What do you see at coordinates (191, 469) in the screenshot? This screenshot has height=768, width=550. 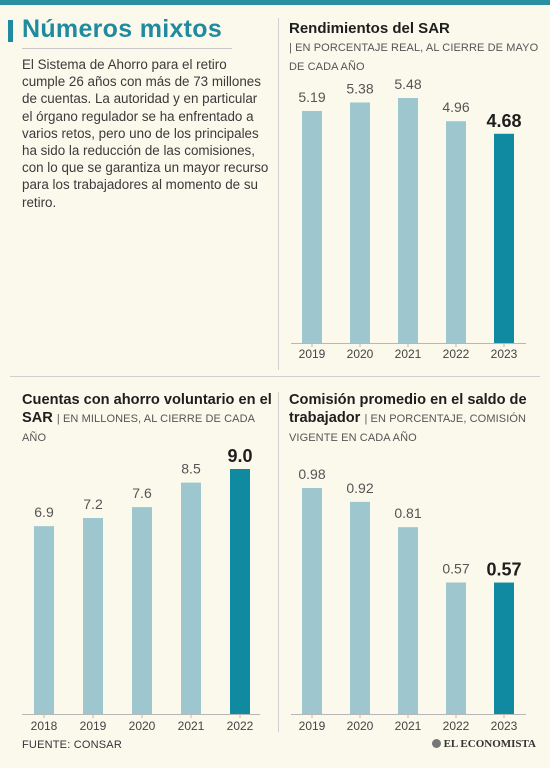 I see `cuentas-value-label-2021: 8.5` at bounding box center [191, 469].